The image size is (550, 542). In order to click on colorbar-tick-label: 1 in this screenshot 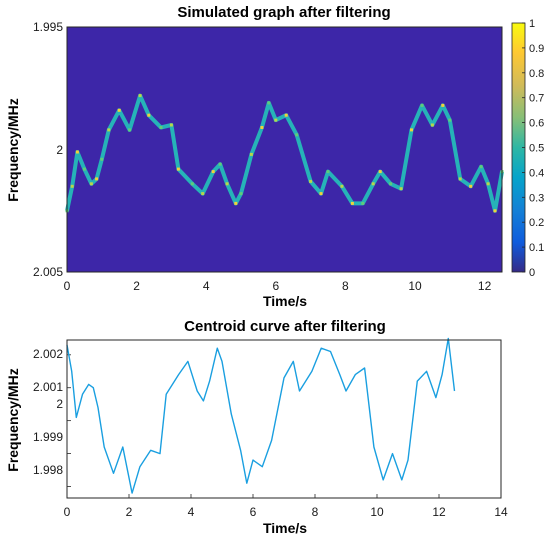, I will do `click(532, 24)`.